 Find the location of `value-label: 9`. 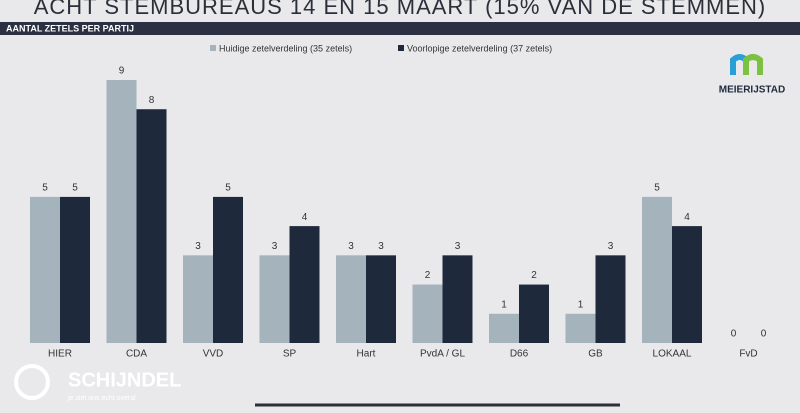

value-label: 9 is located at coordinates (122, 71).